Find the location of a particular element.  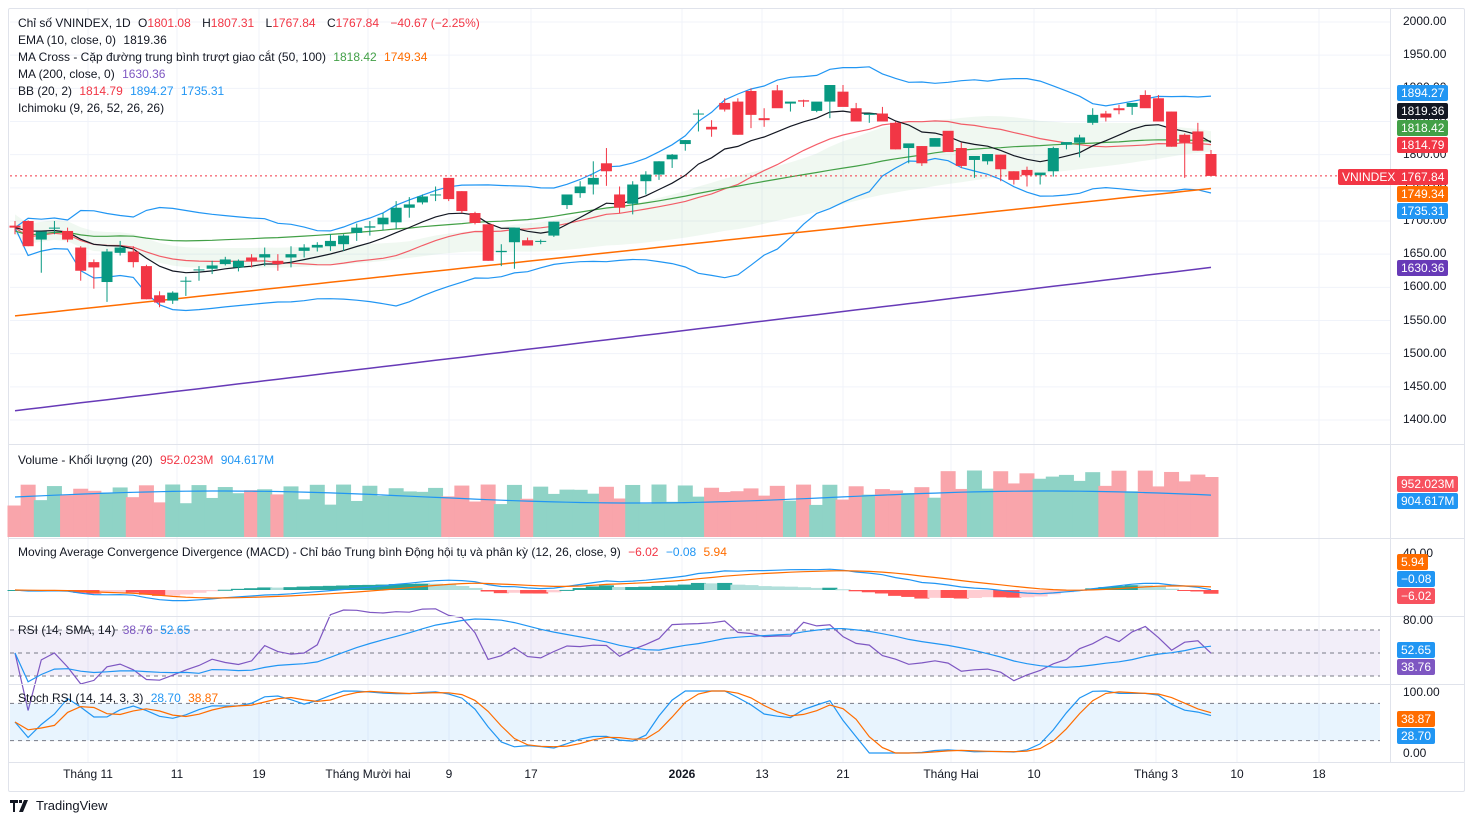

price-label-stoch-k: 28.70 is located at coordinates (1416, 736).